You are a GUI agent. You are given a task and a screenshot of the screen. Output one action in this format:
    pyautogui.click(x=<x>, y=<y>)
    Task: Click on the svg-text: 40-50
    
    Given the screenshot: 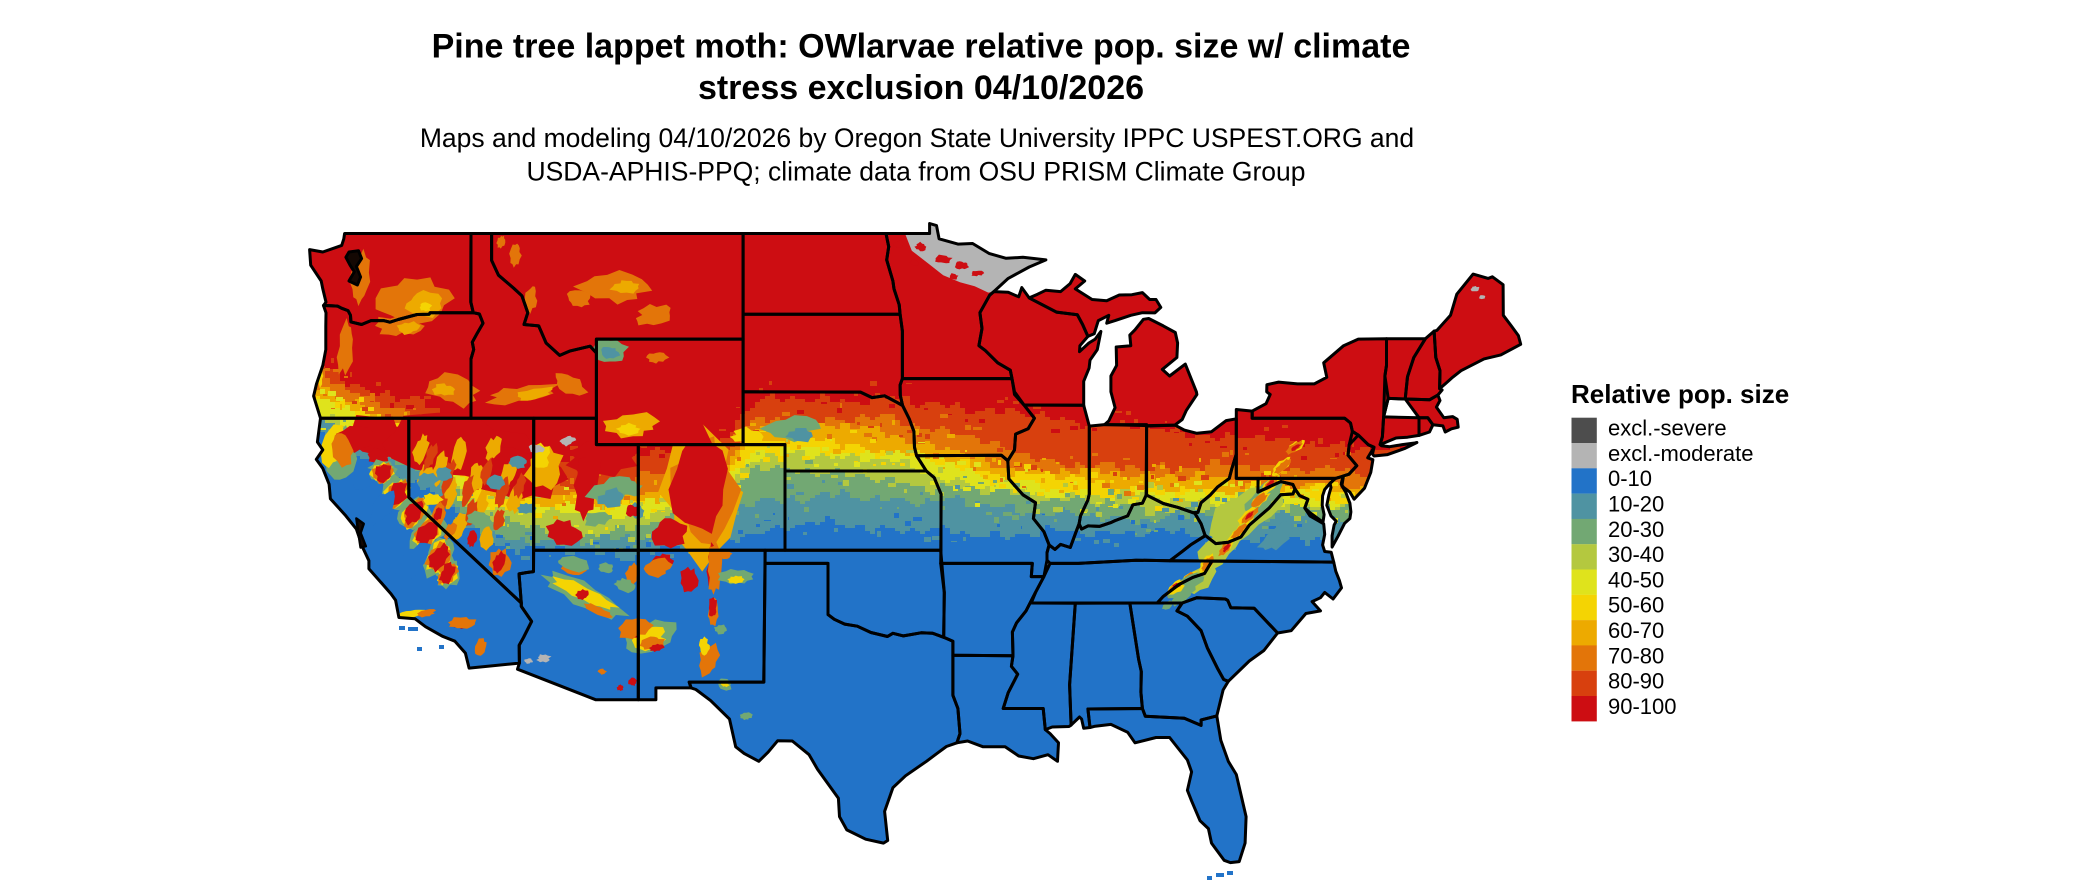 What is the action you would take?
    pyautogui.click(x=1636, y=579)
    